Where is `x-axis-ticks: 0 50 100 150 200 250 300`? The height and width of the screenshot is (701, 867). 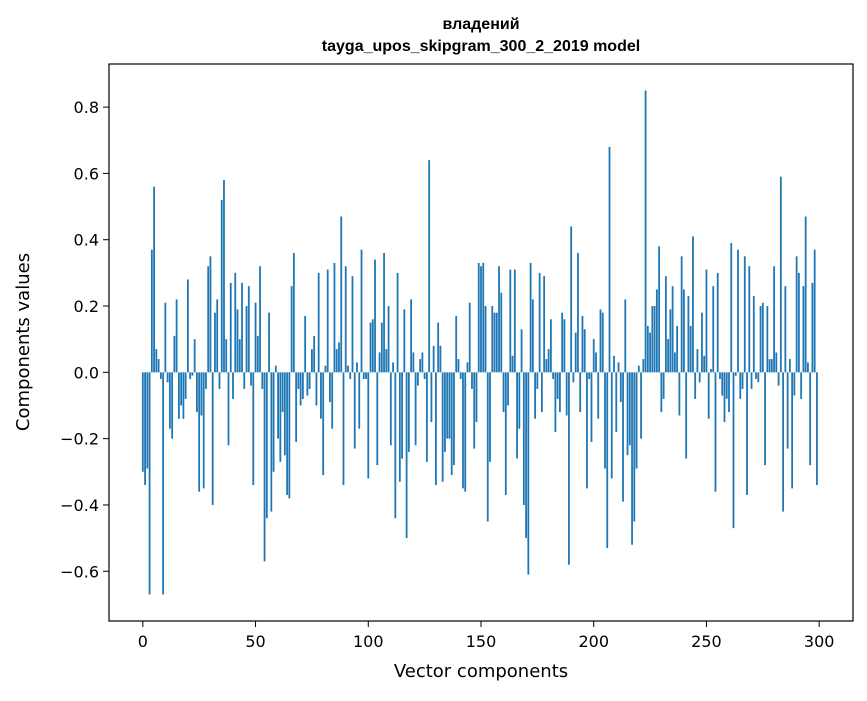 x-axis-ticks: 0 50 100 150 200 250 300 is located at coordinates (486, 636).